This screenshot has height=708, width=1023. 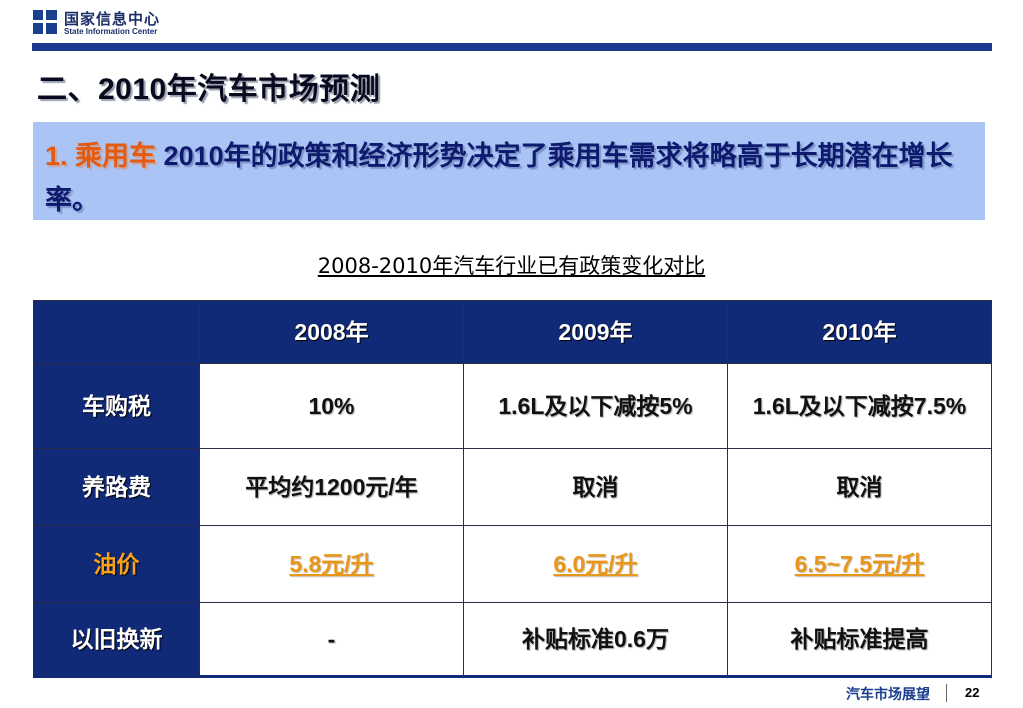 I want to click on footer-divider, so click(x=946, y=693).